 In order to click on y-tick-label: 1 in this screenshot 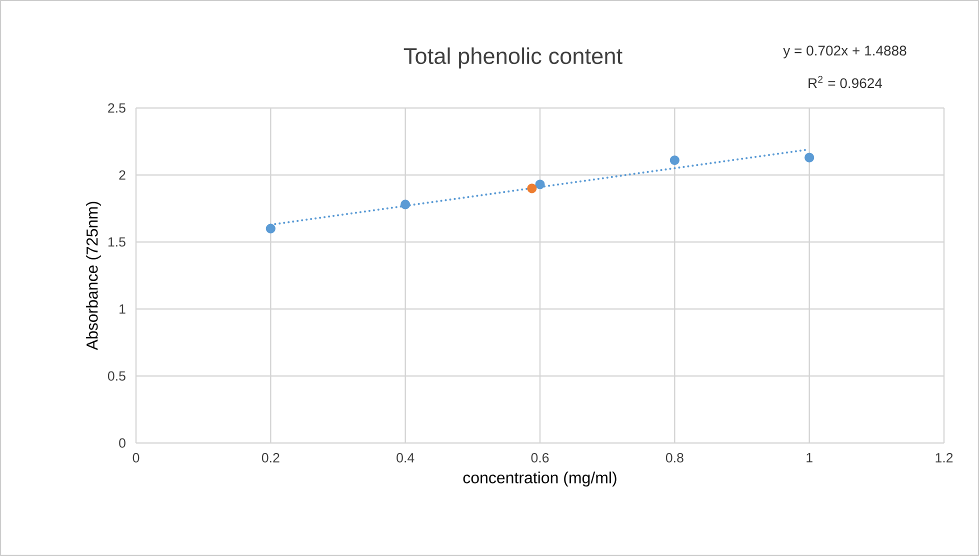, I will do `click(123, 309)`.